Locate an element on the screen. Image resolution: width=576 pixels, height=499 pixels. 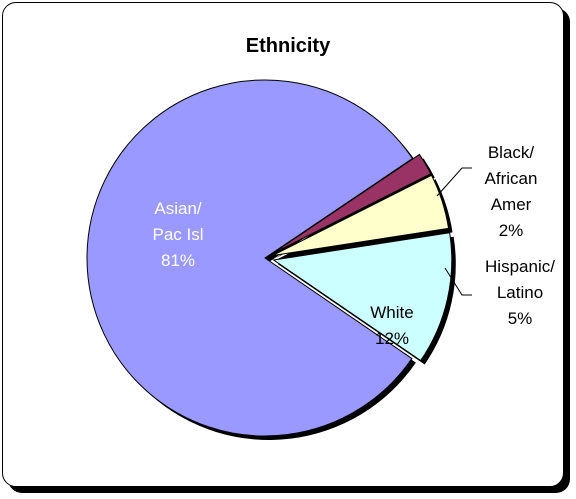
slice-category-label: White is located at coordinates (391, 312).